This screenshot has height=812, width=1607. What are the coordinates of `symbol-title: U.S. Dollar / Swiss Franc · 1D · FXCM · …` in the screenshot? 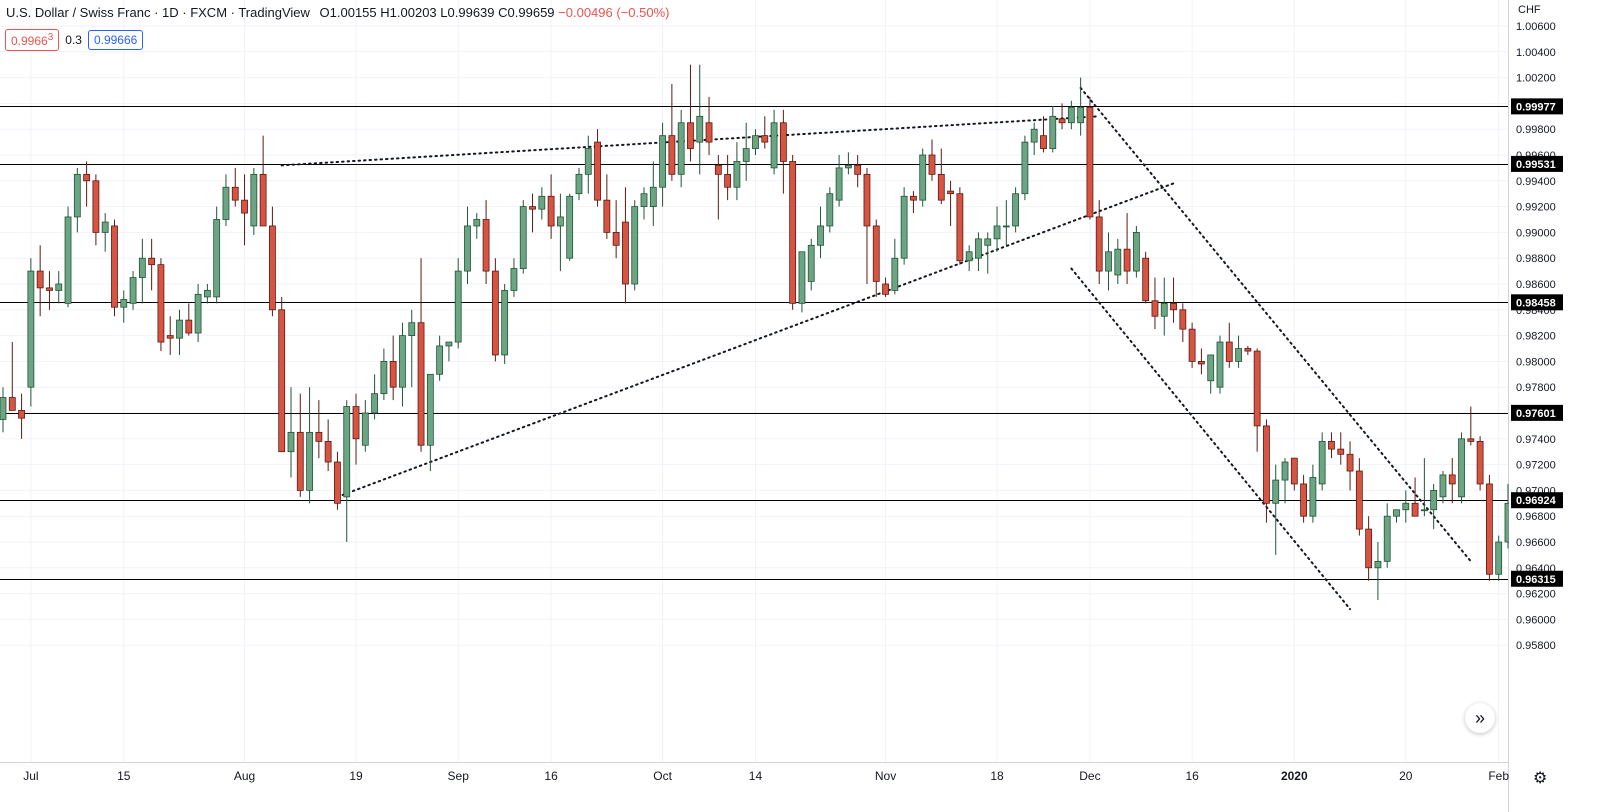 It's located at (158, 12).